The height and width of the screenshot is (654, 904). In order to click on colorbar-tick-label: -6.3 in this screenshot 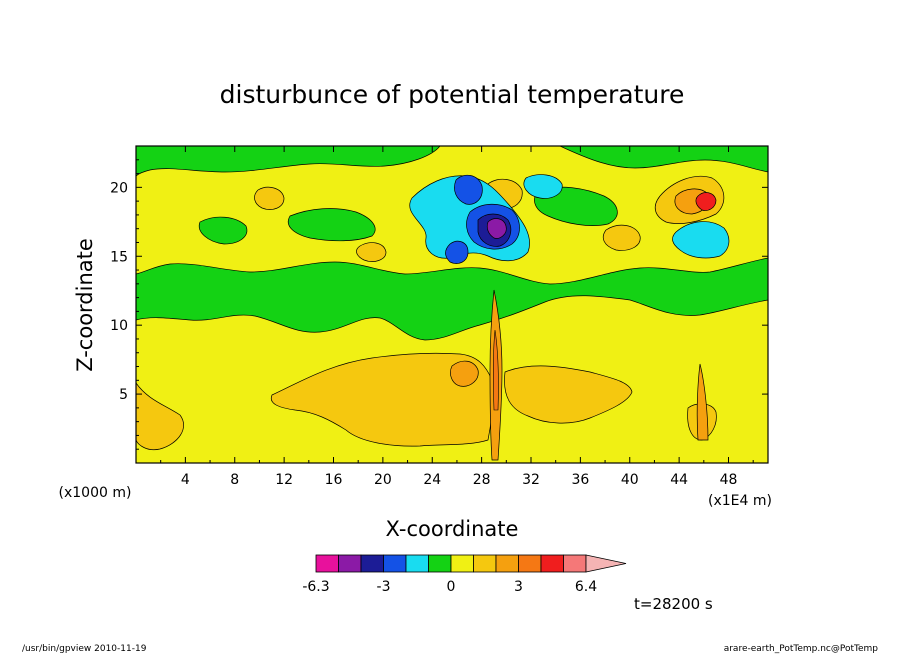, I will do `click(315, 587)`.